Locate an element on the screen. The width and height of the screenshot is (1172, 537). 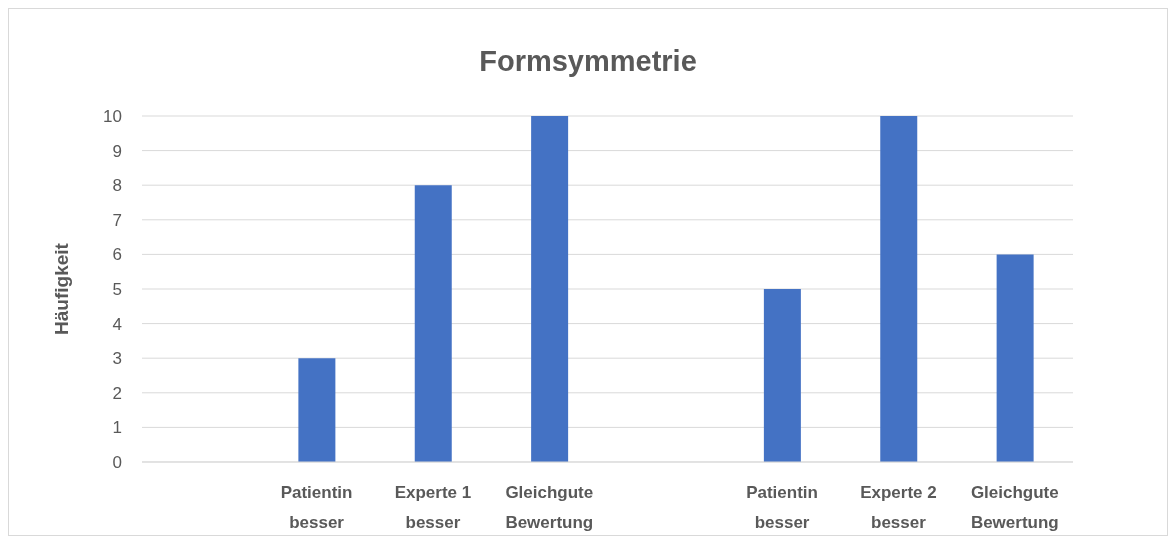
chart-title: Formsymmetrie is located at coordinates (588, 61).